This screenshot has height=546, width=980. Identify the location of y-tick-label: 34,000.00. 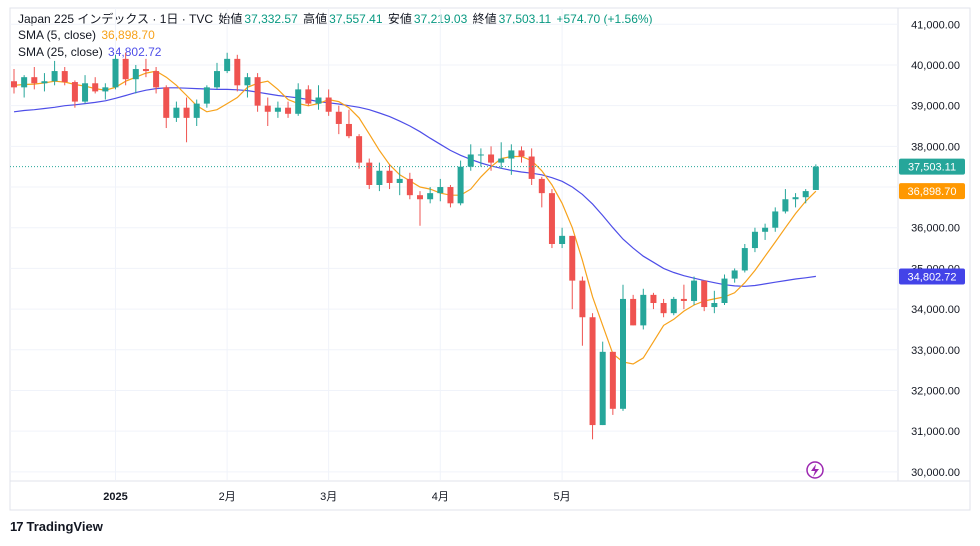
(935, 310).